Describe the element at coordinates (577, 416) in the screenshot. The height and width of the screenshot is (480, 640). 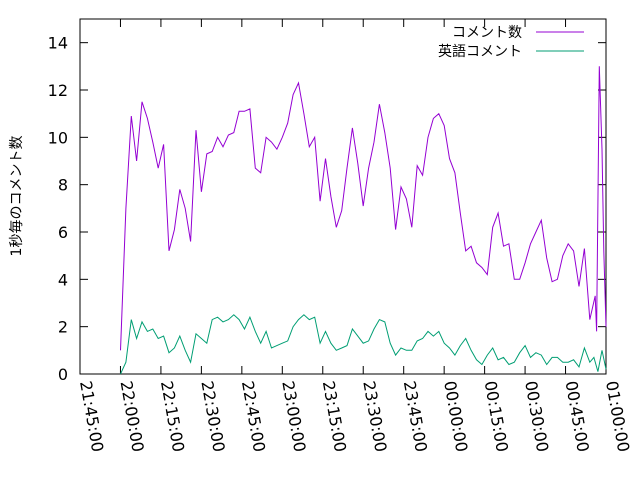
I see `x-tick-label: 00:45:00` at that location.